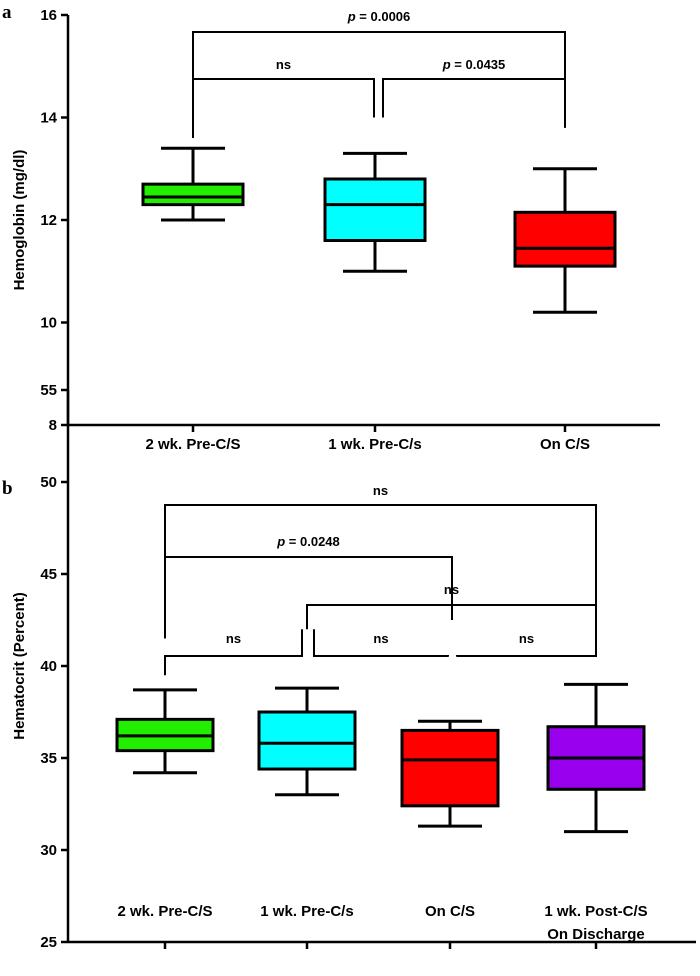 This screenshot has height=976, width=700. Describe the element at coordinates (48, 220) in the screenshot. I see `y-tick-label: 12` at that location.